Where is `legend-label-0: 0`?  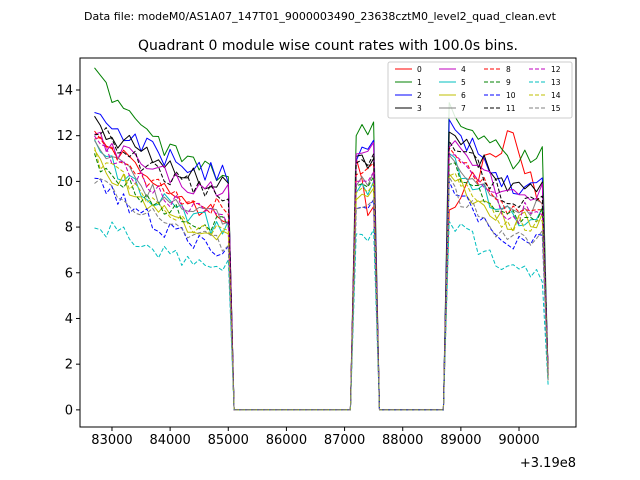 legend-label-0: 0 is located at coordinates (419, 69).